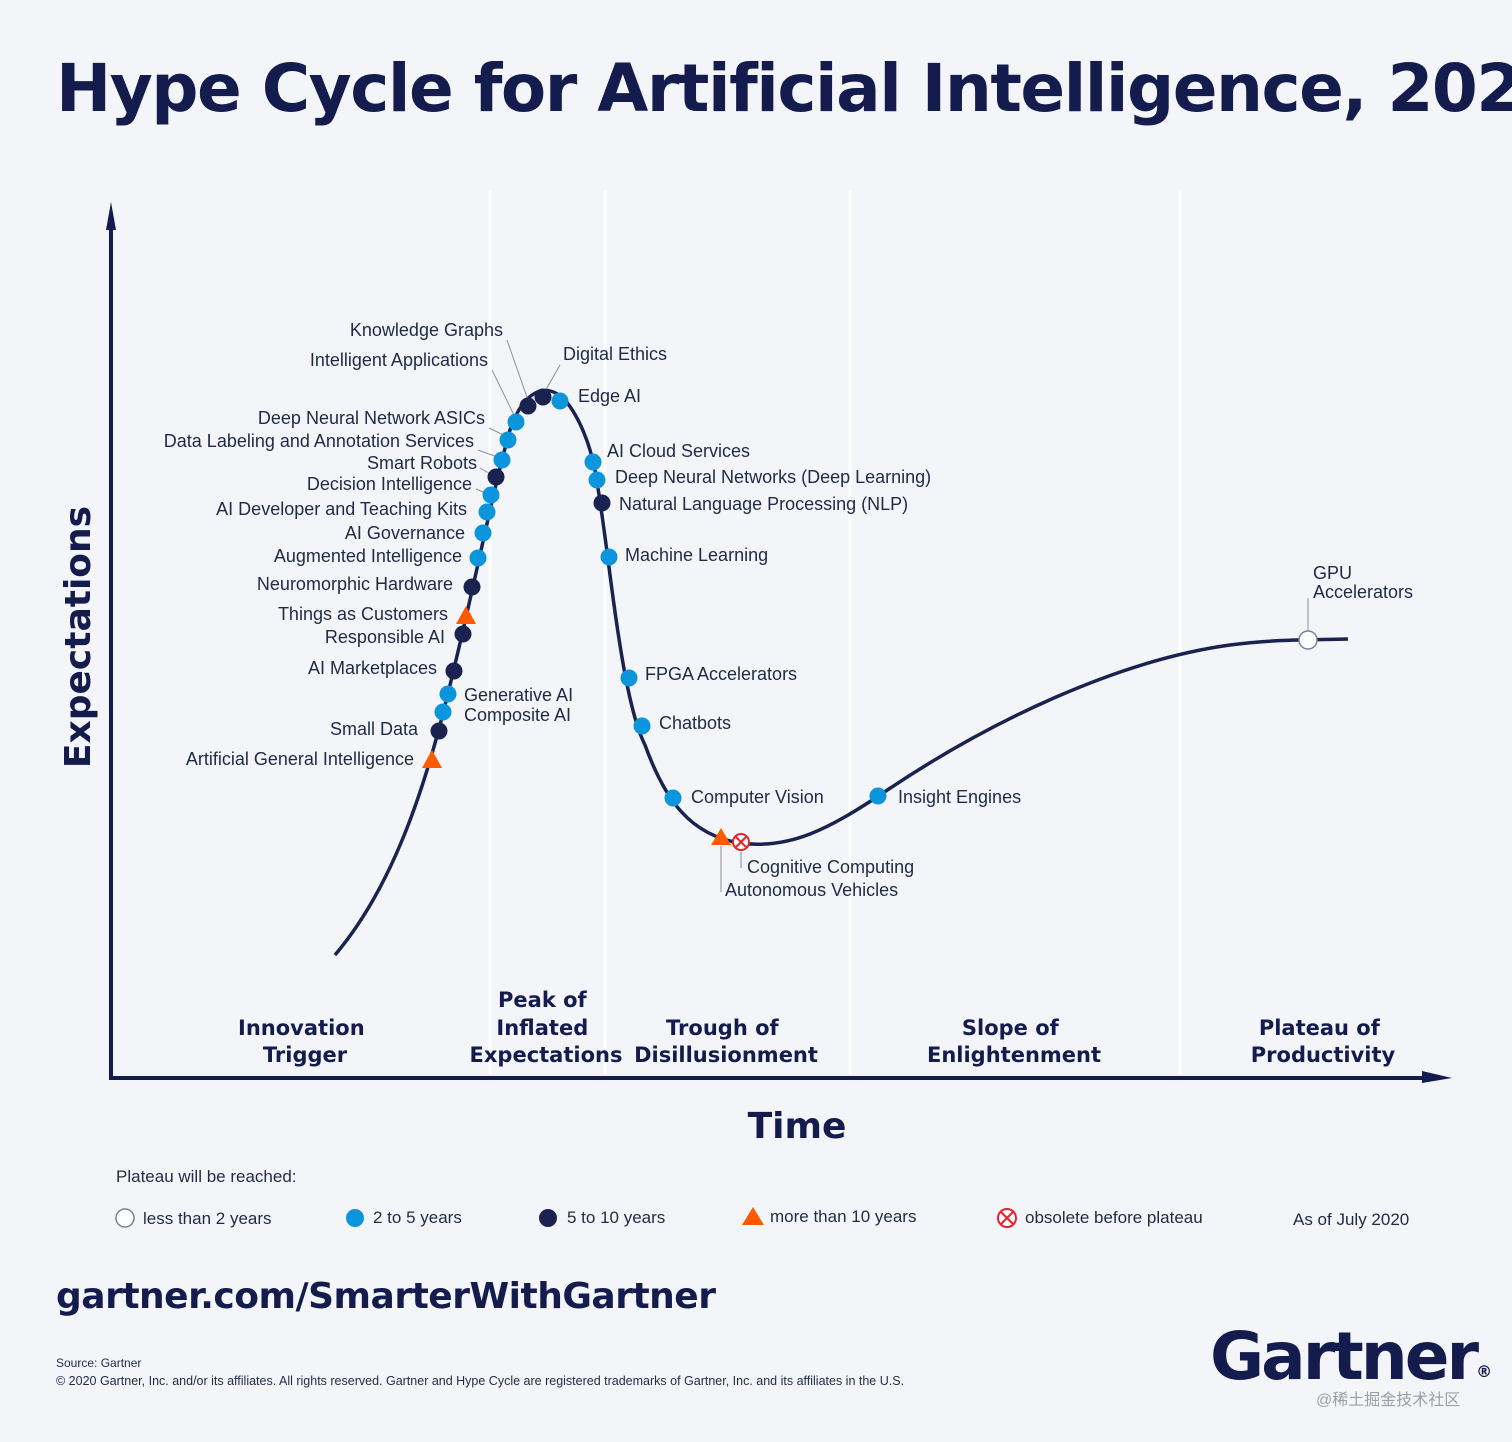 This screenshot has width=1512, height=1442. What do you see at coordinates (721, 836) in the screenshot?
I see `marker-autonomous-vehicles` at bounding box center [721, 836].